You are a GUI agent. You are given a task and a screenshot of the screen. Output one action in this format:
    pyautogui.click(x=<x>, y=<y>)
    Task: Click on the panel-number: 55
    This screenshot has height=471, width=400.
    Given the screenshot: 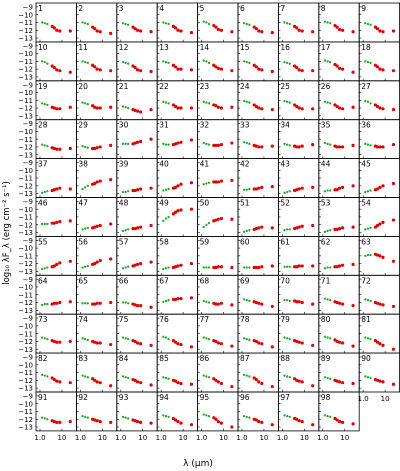 What is the action you would take?
    pyautogui.click(x=43, y=241)
    